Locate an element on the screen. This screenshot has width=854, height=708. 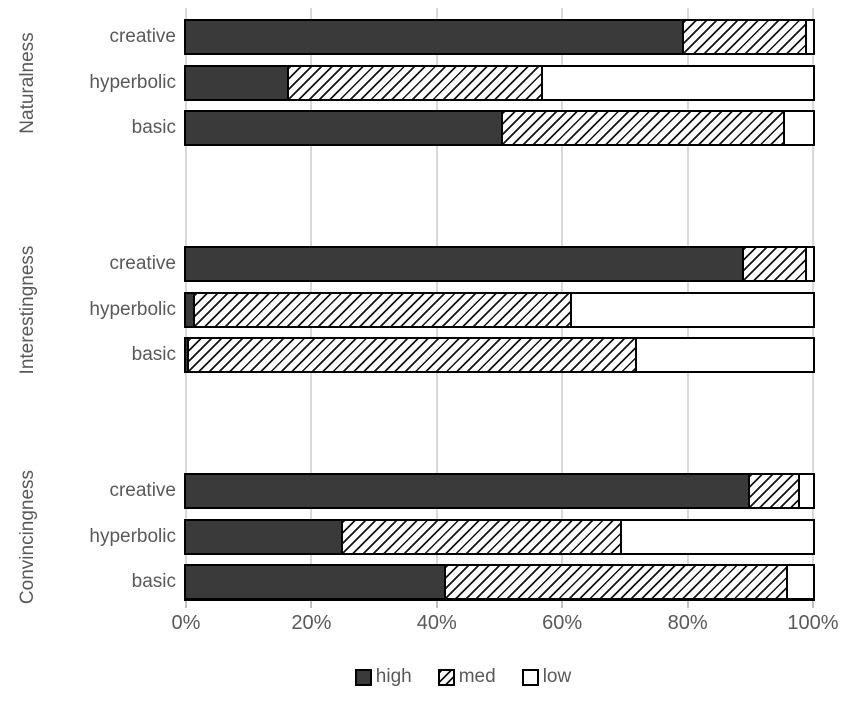
x-tick-label: 100% is located at coordinates (813, 623).